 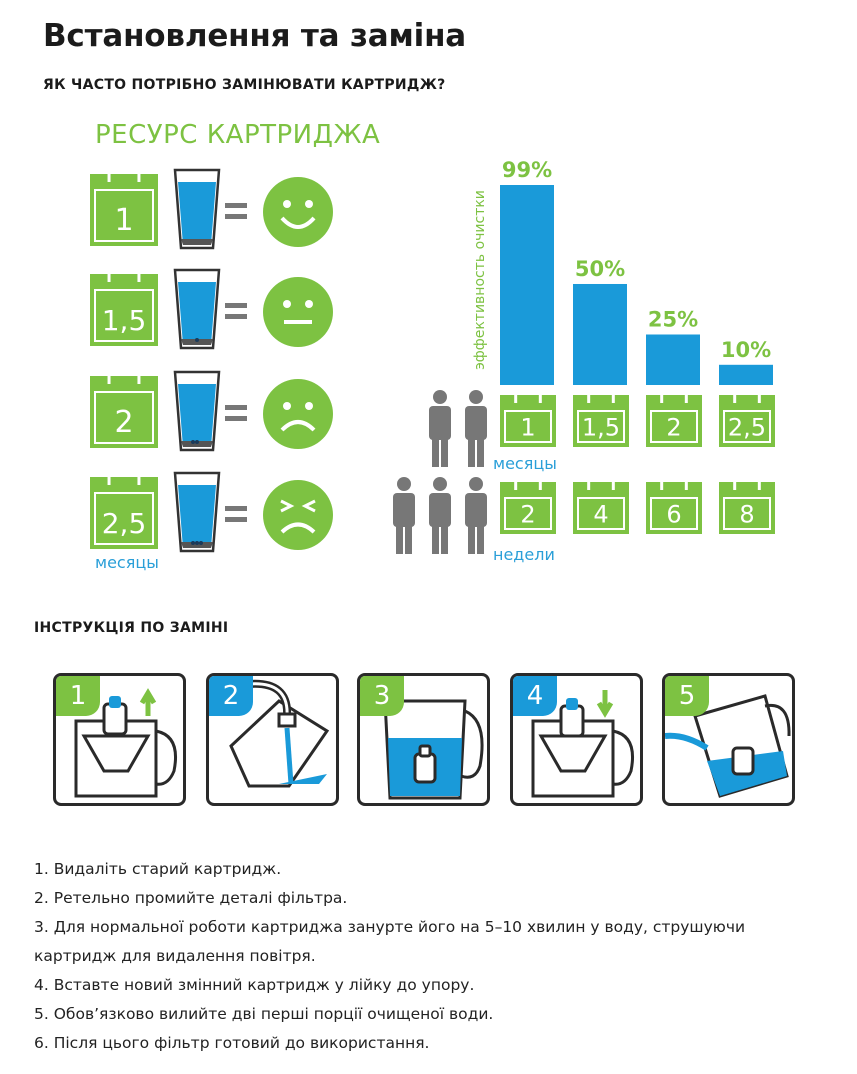 I want to click on step-5-badge: 5, so click(x=687, y=696).